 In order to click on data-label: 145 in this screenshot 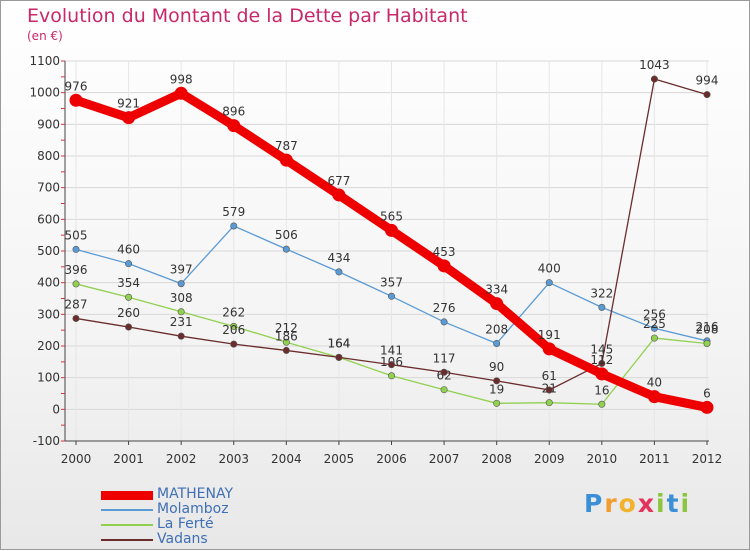, I will do `click(601, 349)`.